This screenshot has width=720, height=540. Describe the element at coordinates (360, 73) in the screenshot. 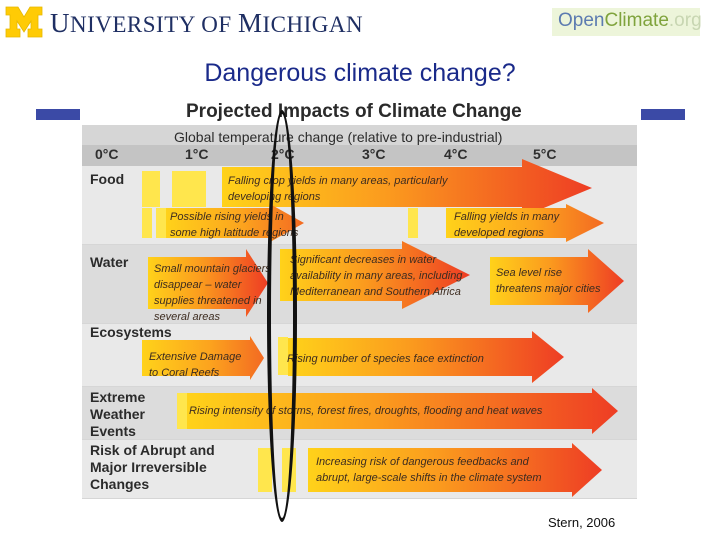

I see `slide-title: Dangerous climate change?` at that location.